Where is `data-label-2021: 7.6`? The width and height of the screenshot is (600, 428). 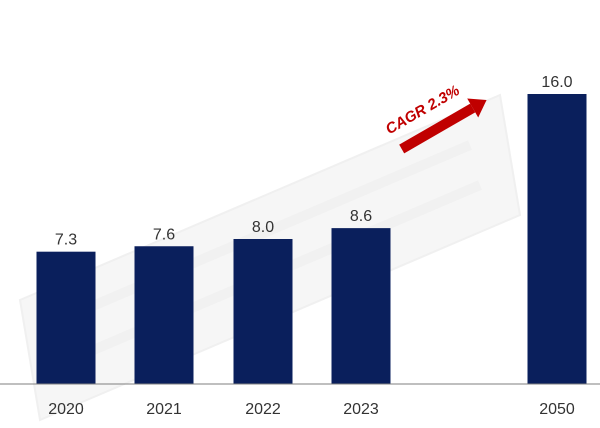 data-label-2021: 7.6 is located at coordinates (164, 234).